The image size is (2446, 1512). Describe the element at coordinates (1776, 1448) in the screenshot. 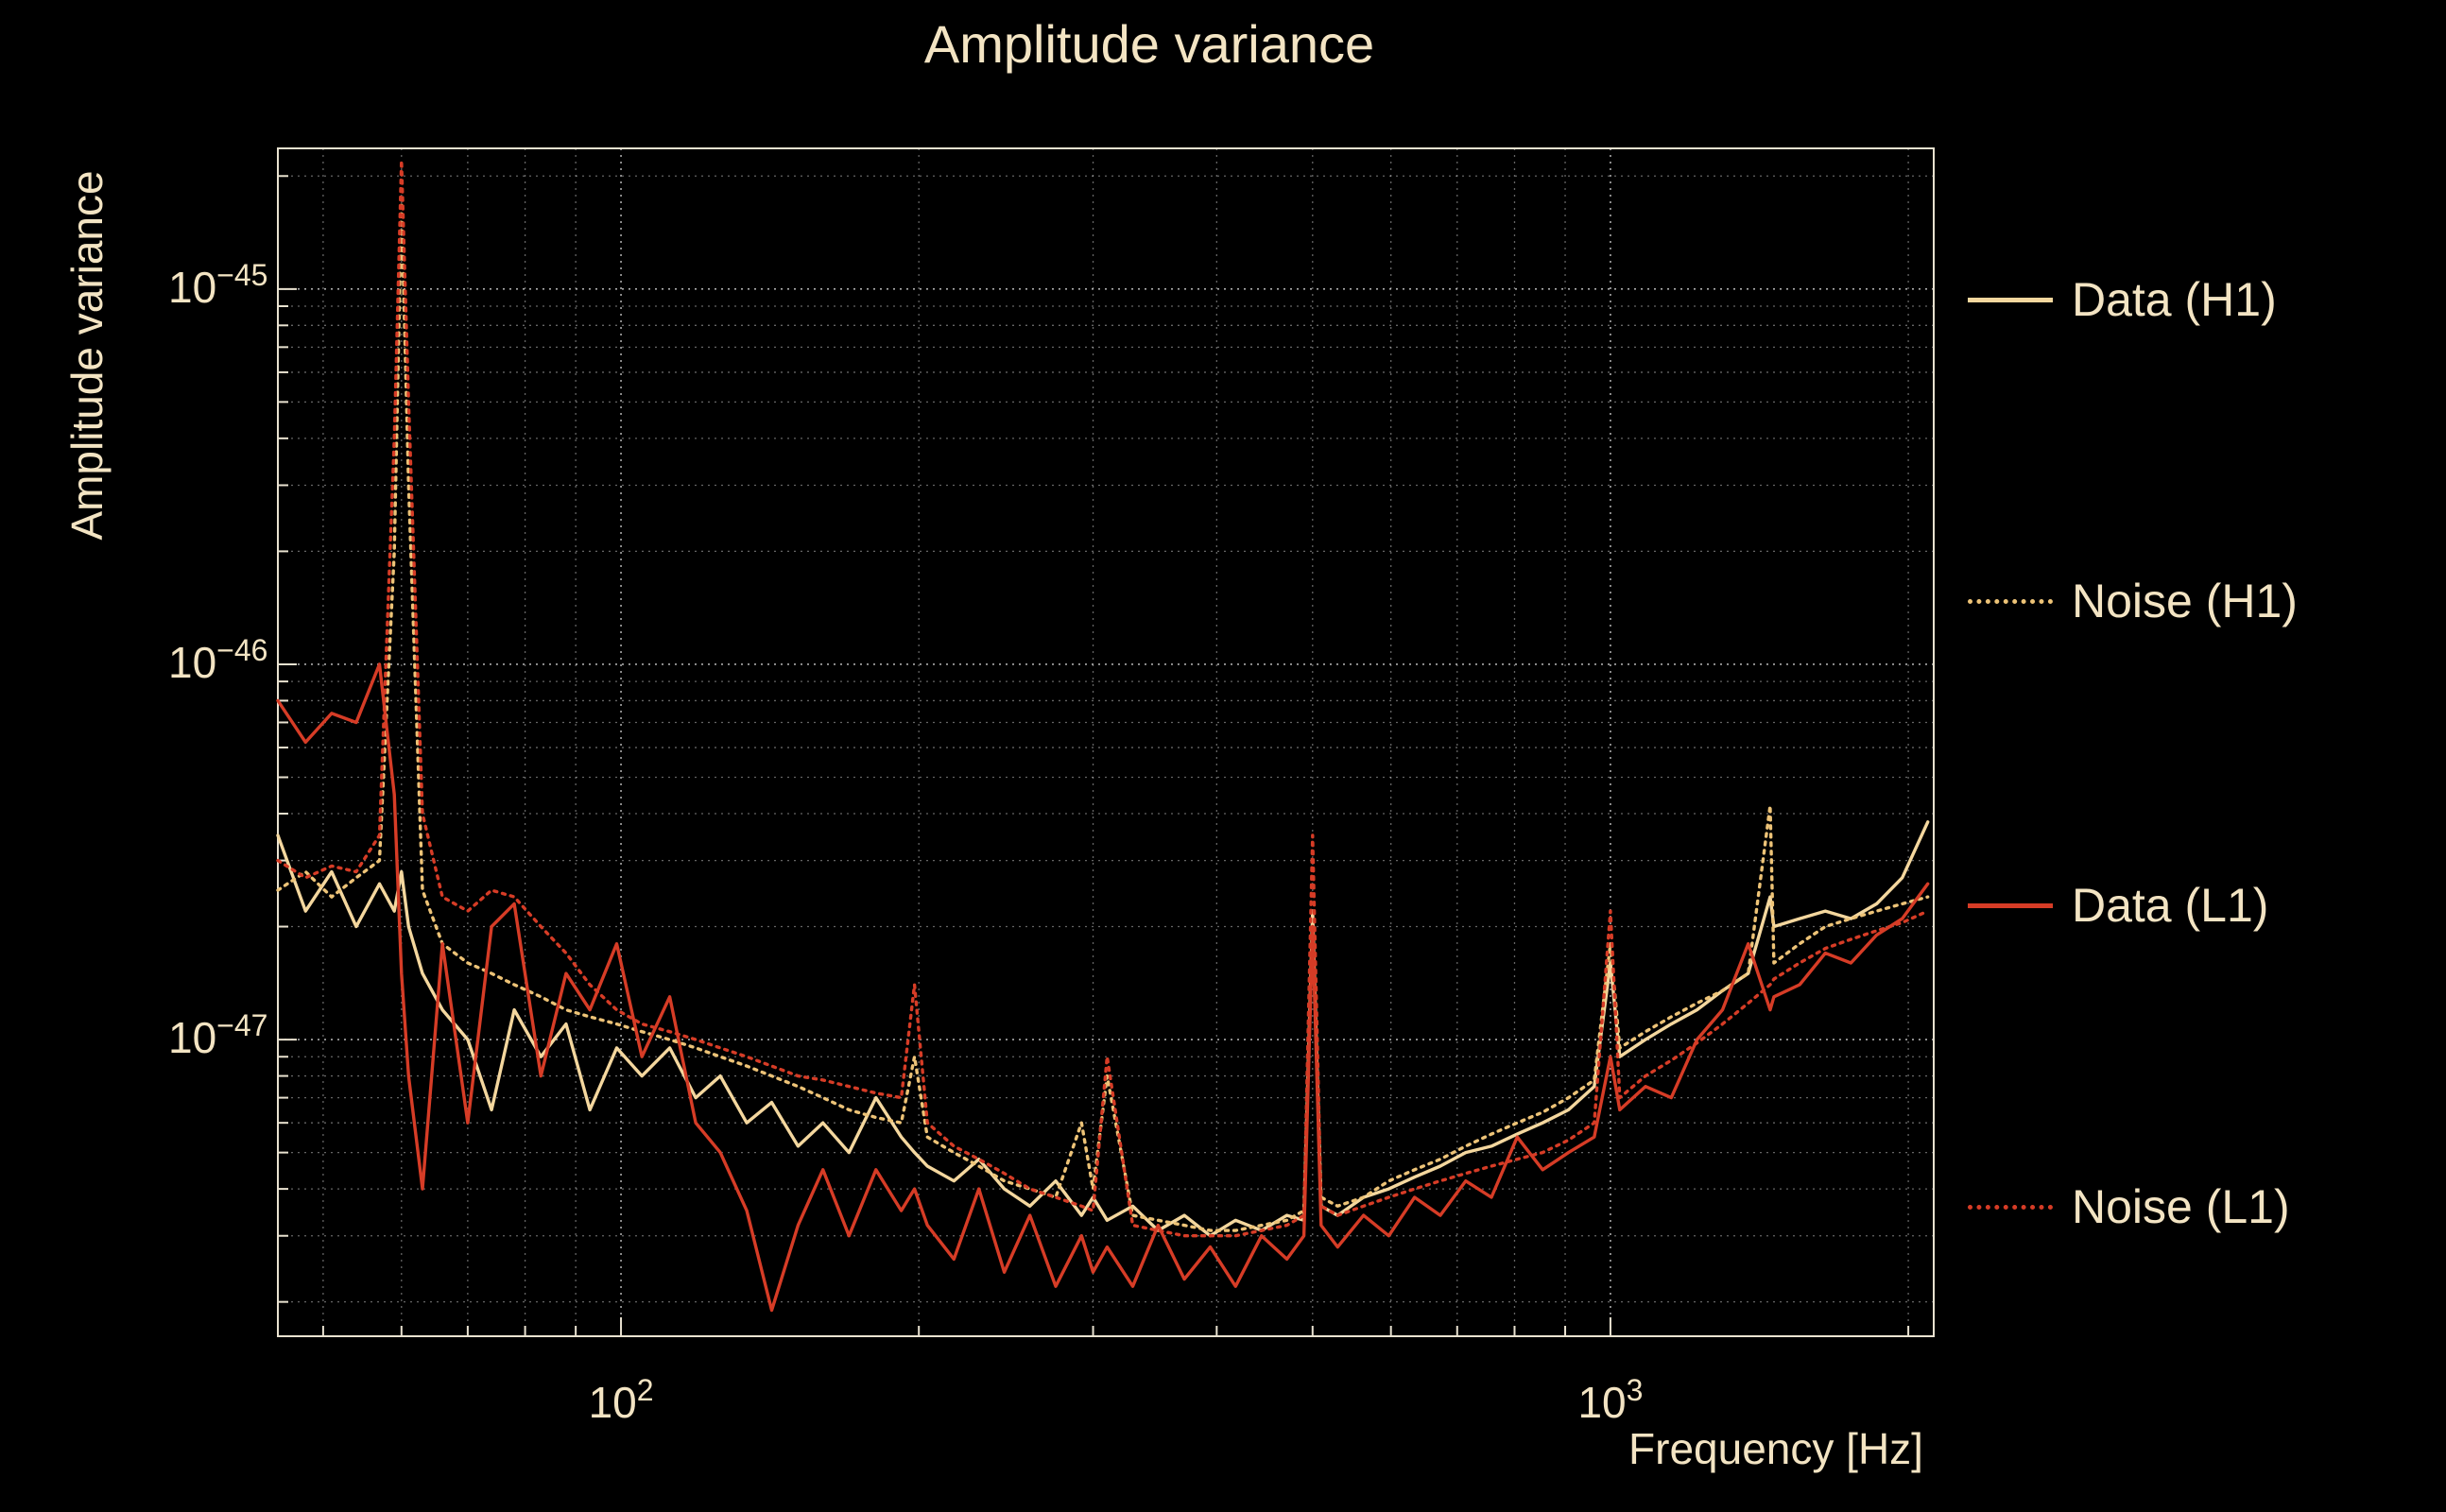

I see `x-axis-label: Frequency [Hz]` at that location.